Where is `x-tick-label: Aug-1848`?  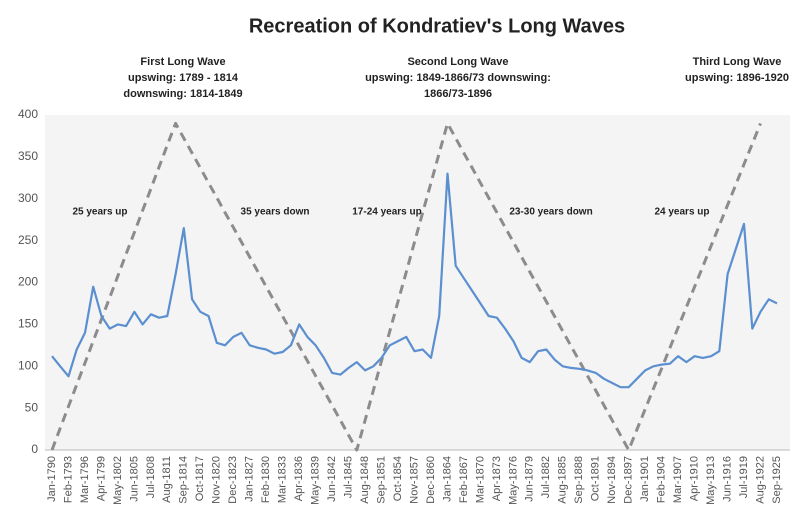 x-tick-label: Aug-1848 is located at coordinates (365, 480).